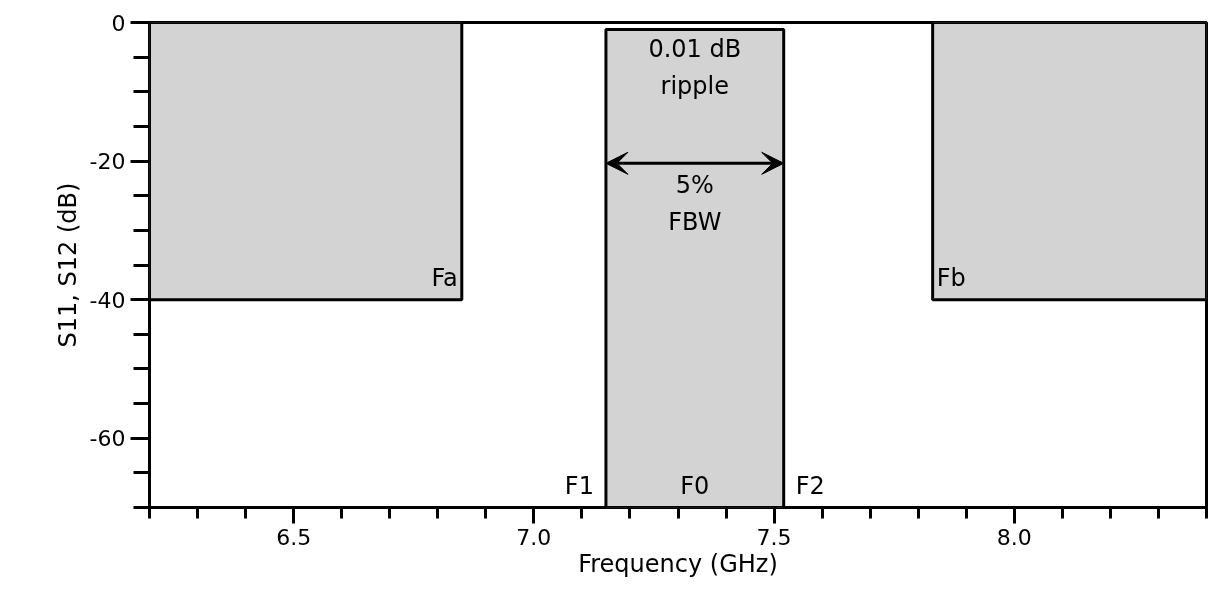 The height and width of the screenshot is (604, 1208). Describe the element at coordinates (118, 23) in the screenshot. I see `y-tick-label: 0` at that location.